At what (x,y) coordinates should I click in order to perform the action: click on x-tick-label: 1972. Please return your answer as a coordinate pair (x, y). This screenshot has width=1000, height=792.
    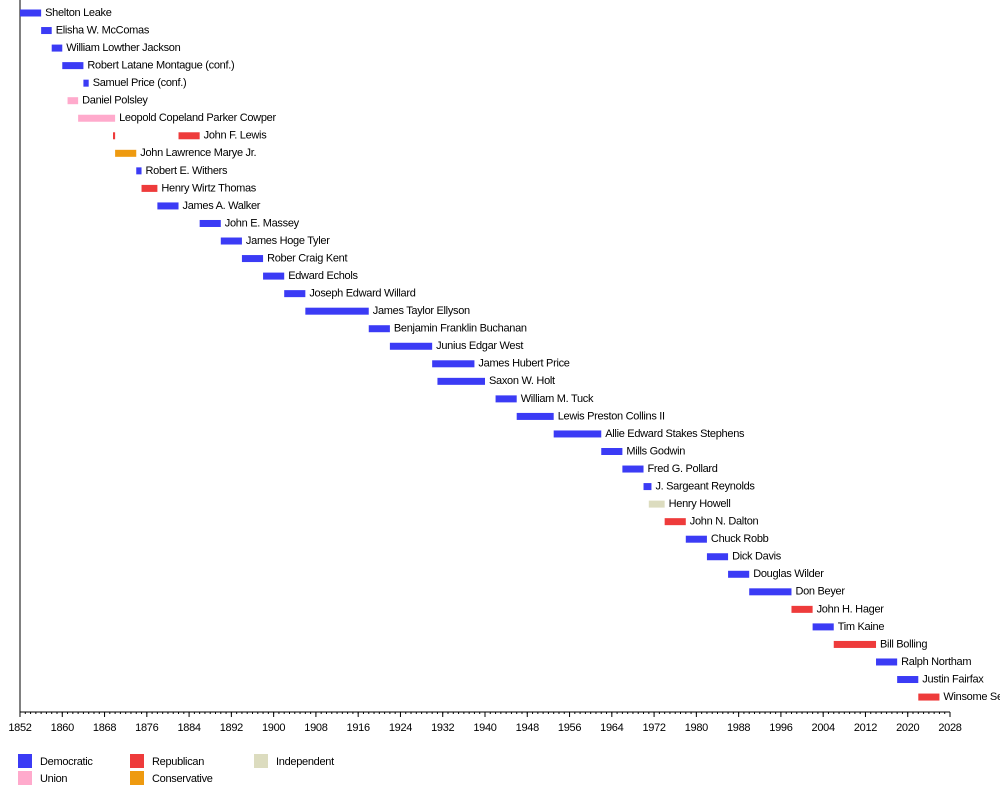
    Looking at the image, I should click on (653, 728).